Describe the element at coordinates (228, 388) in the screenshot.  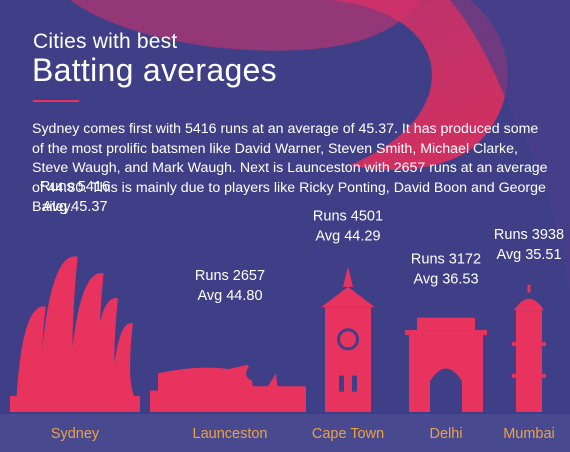
I see `launceston-skyline-icon` at that location.